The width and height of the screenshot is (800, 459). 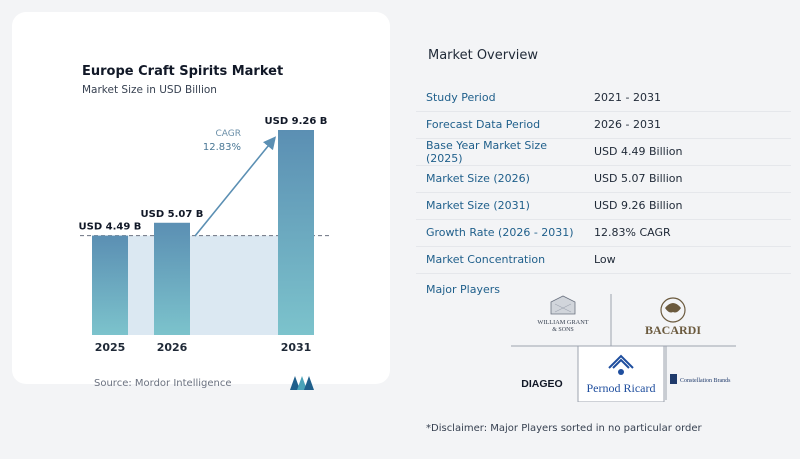 What do you see at coordinates (296, 121) in the screenshot?
I see `data-label: USD 9.26 B` at bounding box center [296, 121].